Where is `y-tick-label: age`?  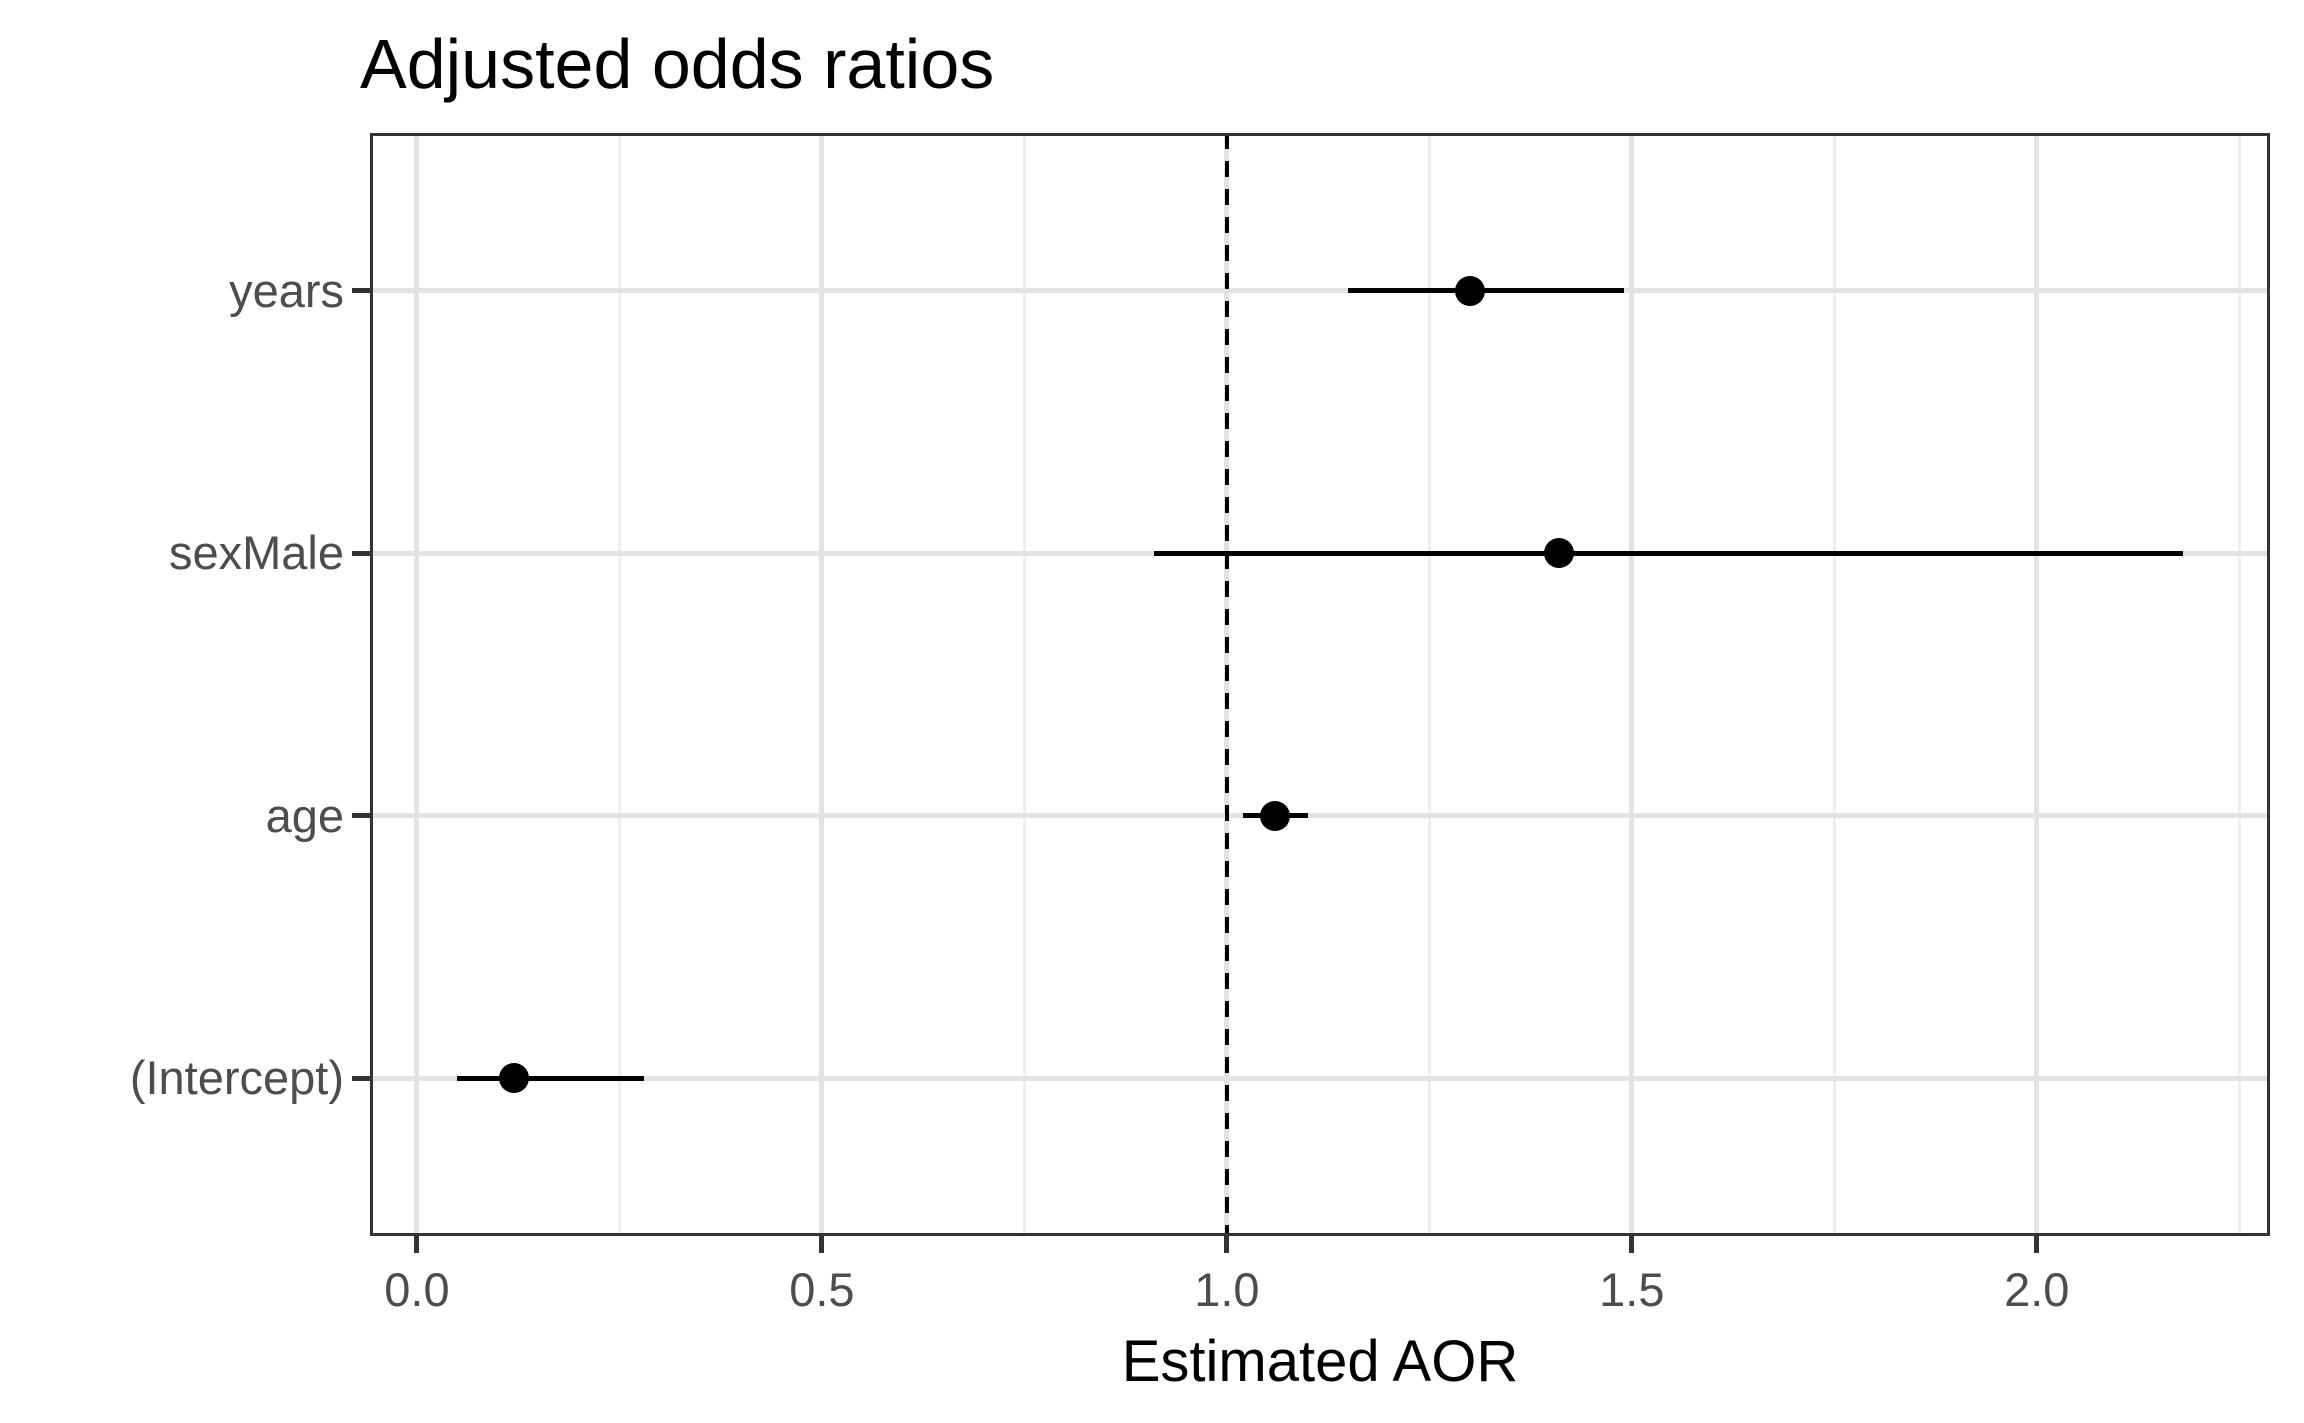 y-tick-label: age is located at coordinates (304, 815).